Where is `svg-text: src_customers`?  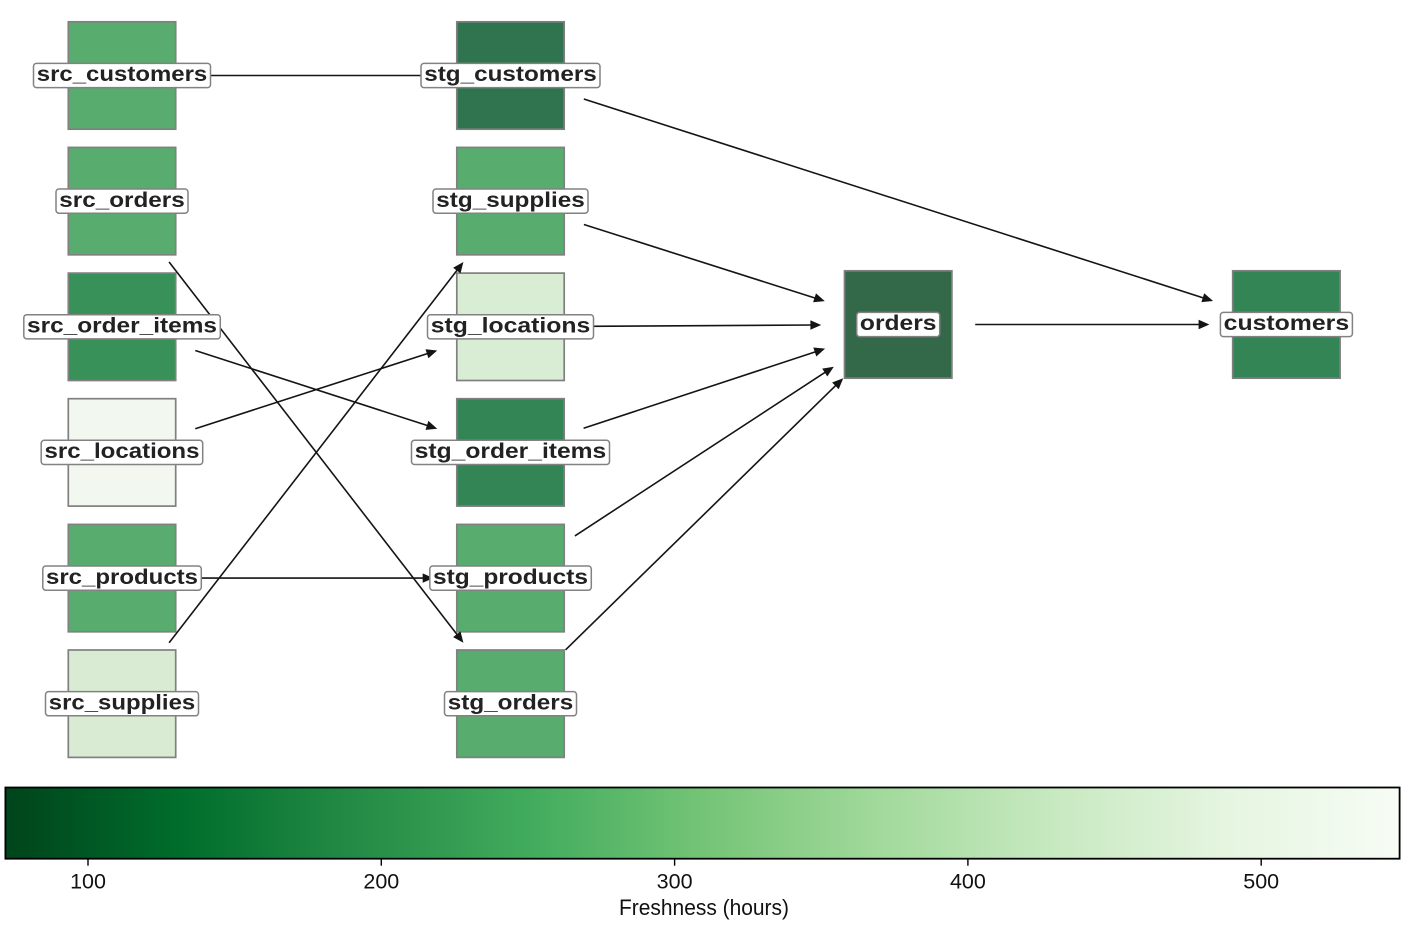 svg-text: src_customers is located at coordinates (122, 74).